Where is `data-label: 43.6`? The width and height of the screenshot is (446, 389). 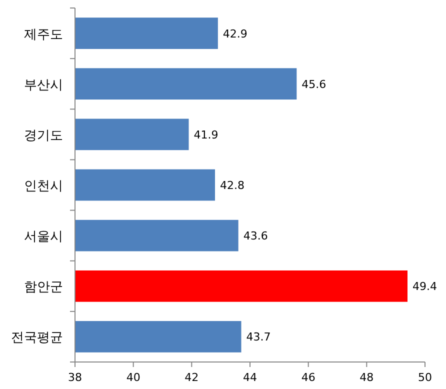
data-label: 43.6 is located at coordinates (255, 236).